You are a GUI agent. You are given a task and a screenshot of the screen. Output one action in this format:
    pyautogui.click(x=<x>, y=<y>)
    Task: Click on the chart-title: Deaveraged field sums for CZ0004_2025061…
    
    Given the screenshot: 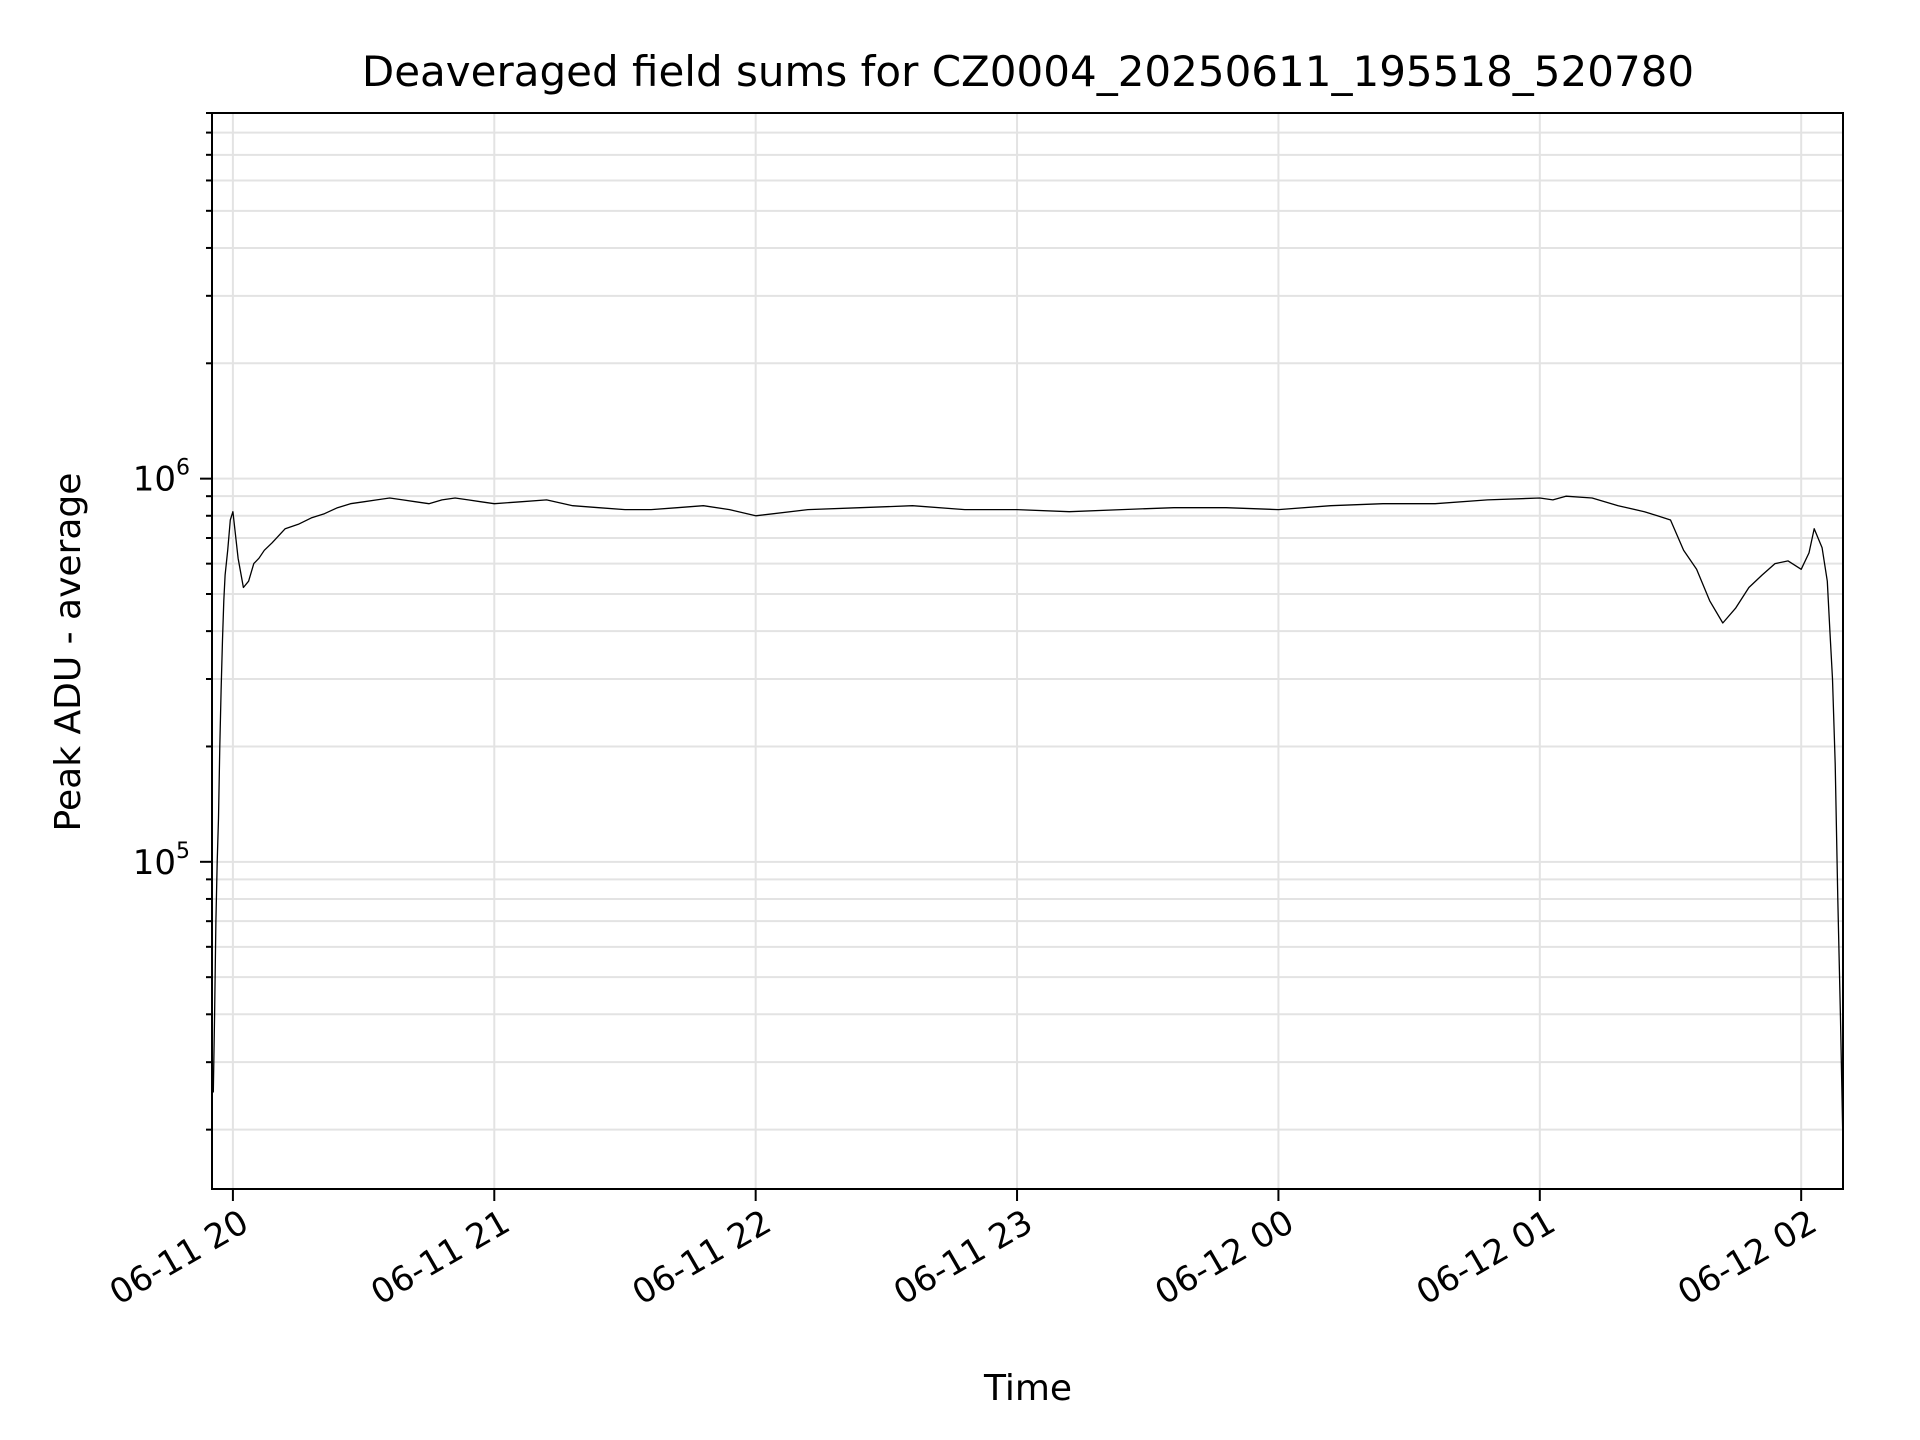 What is the action you would take?
    pyautogui.click(x=1028, y=71)
    